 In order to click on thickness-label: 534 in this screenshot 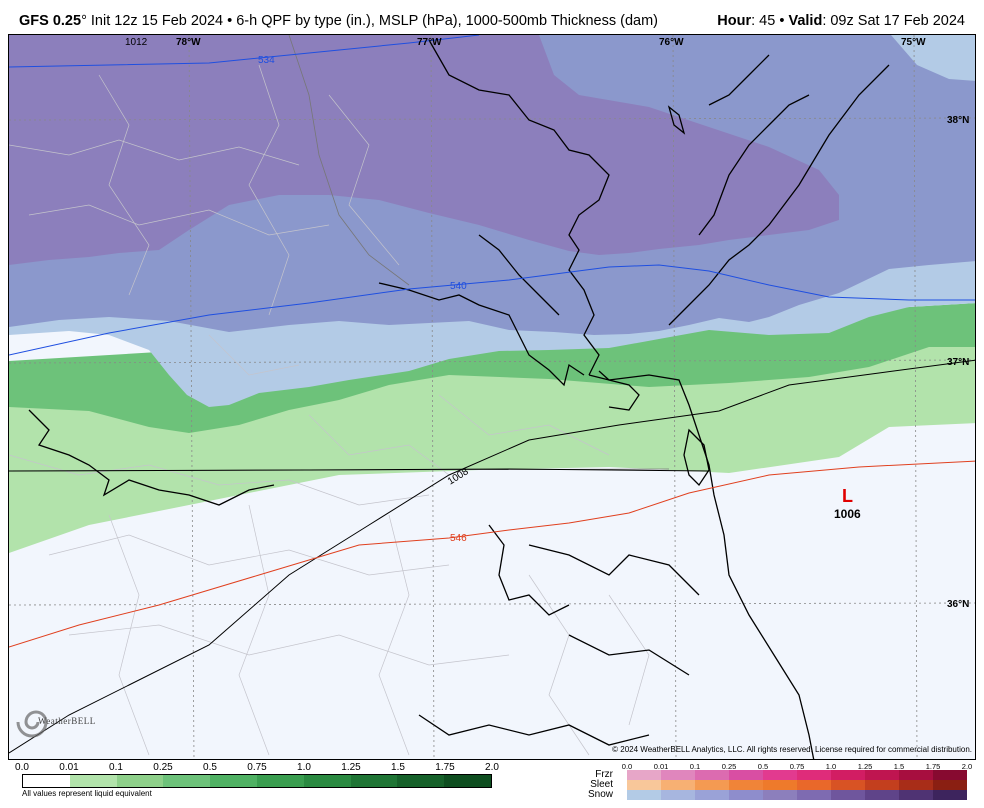, I will do `click(266, 60)`.